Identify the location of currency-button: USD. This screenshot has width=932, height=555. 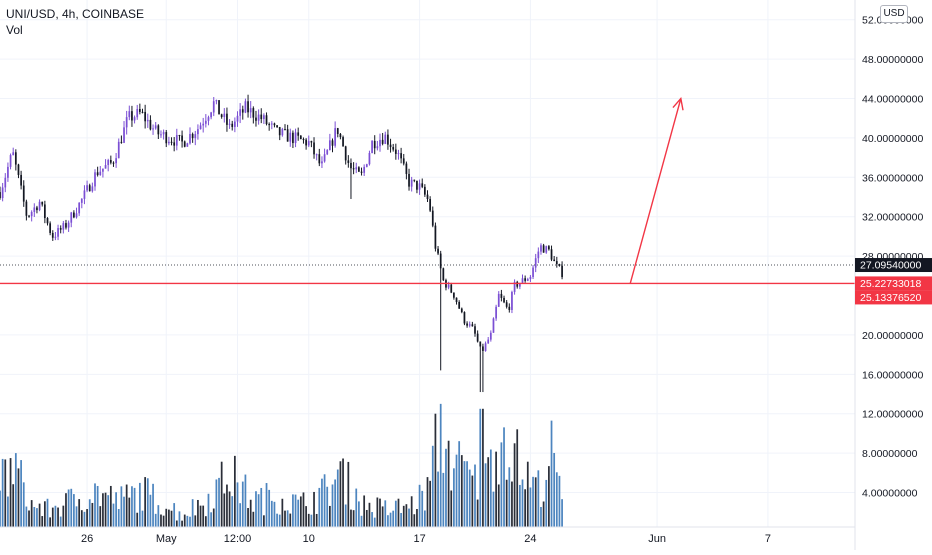
(894, 14).